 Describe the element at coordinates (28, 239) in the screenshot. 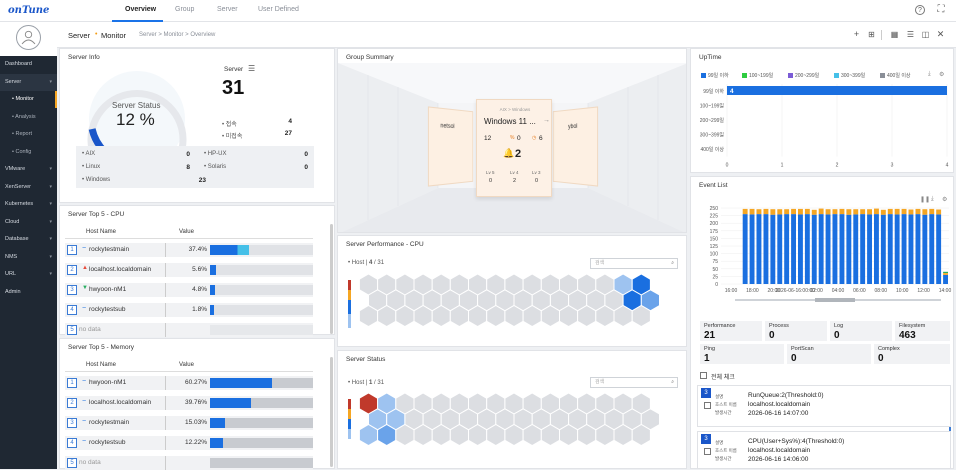

I see `sidebar-item-database: Database ▾` at that location.